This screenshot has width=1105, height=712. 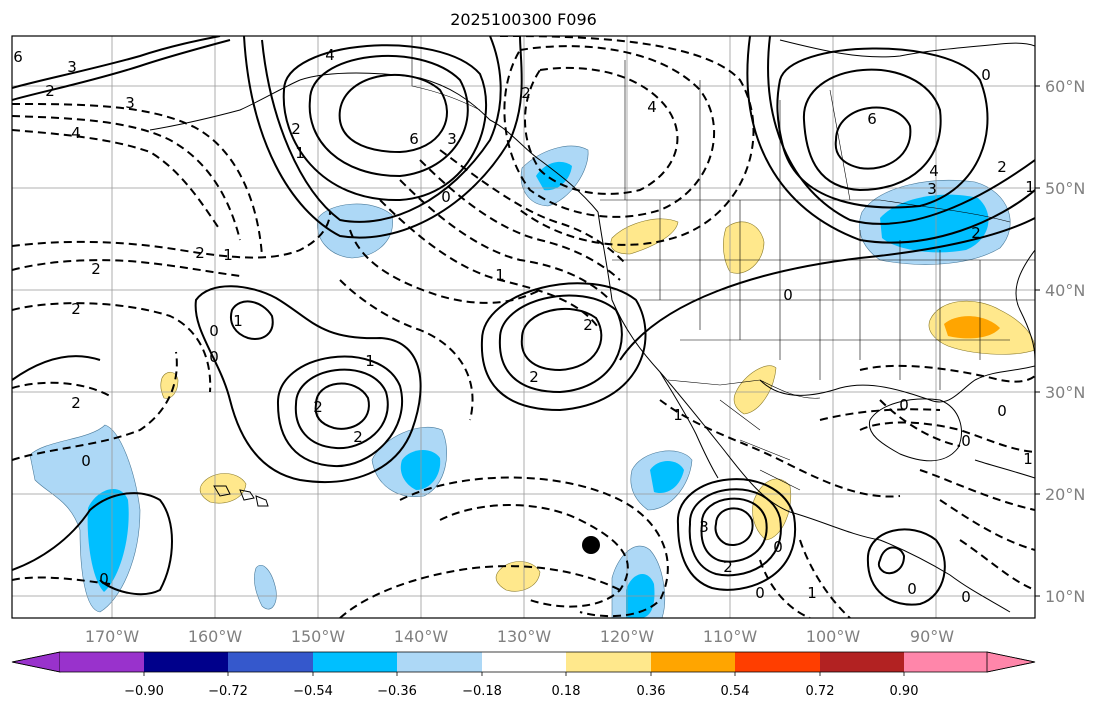 What do you see at coordinates (934, 223) in the screenshot?
I see `blue-core-greatlakes` at bounding box center [934, 223].